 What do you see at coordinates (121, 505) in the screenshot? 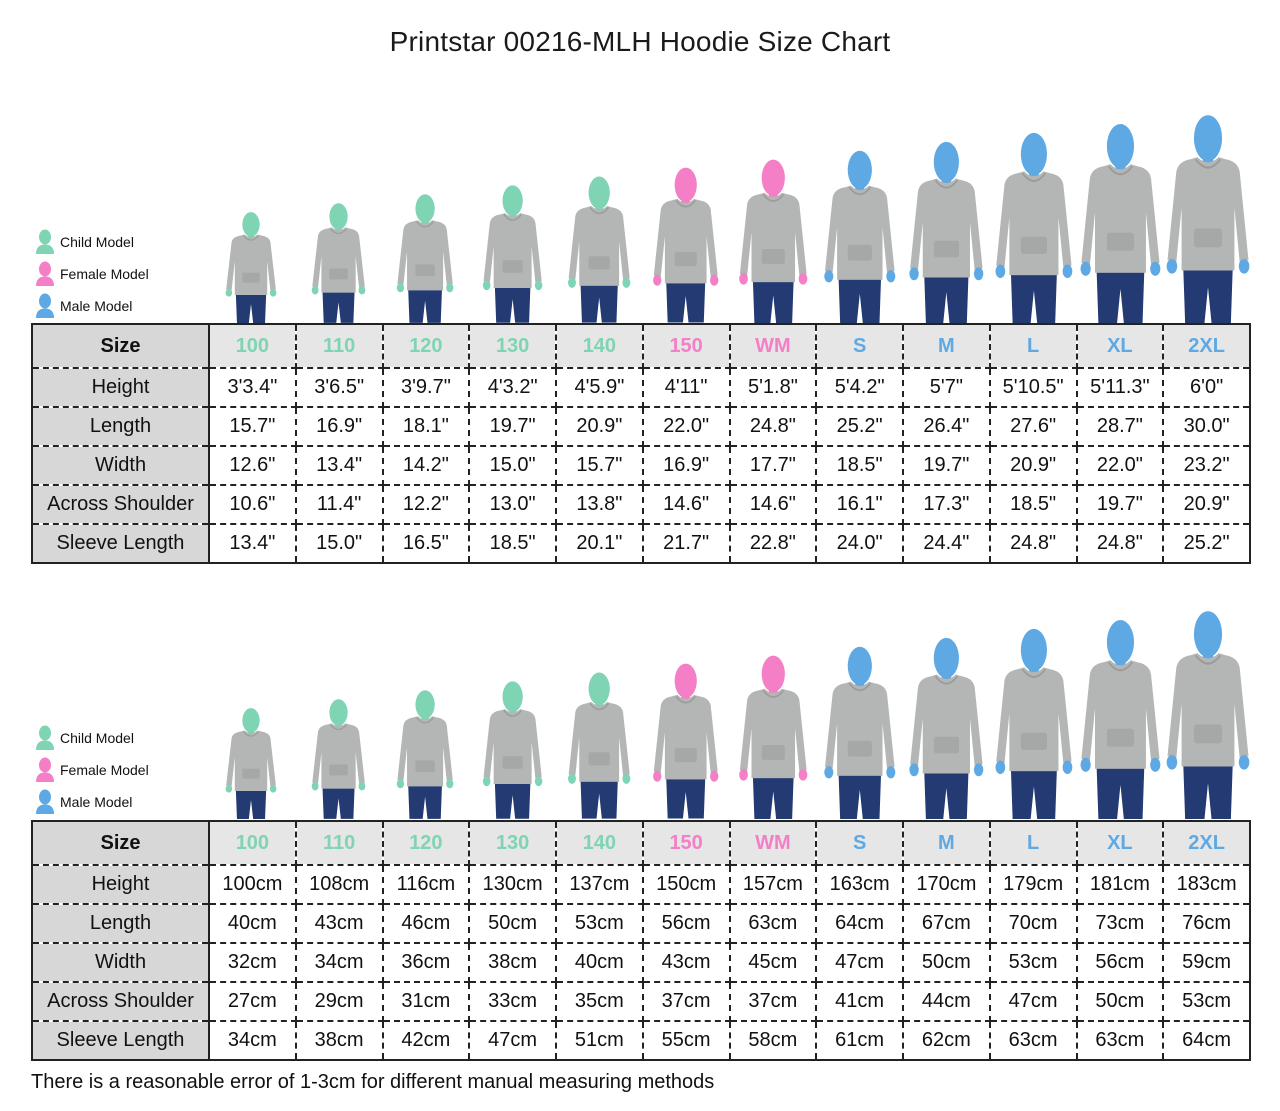
I see `row-label: Across Shoulder` at bounding box center [121, 505].